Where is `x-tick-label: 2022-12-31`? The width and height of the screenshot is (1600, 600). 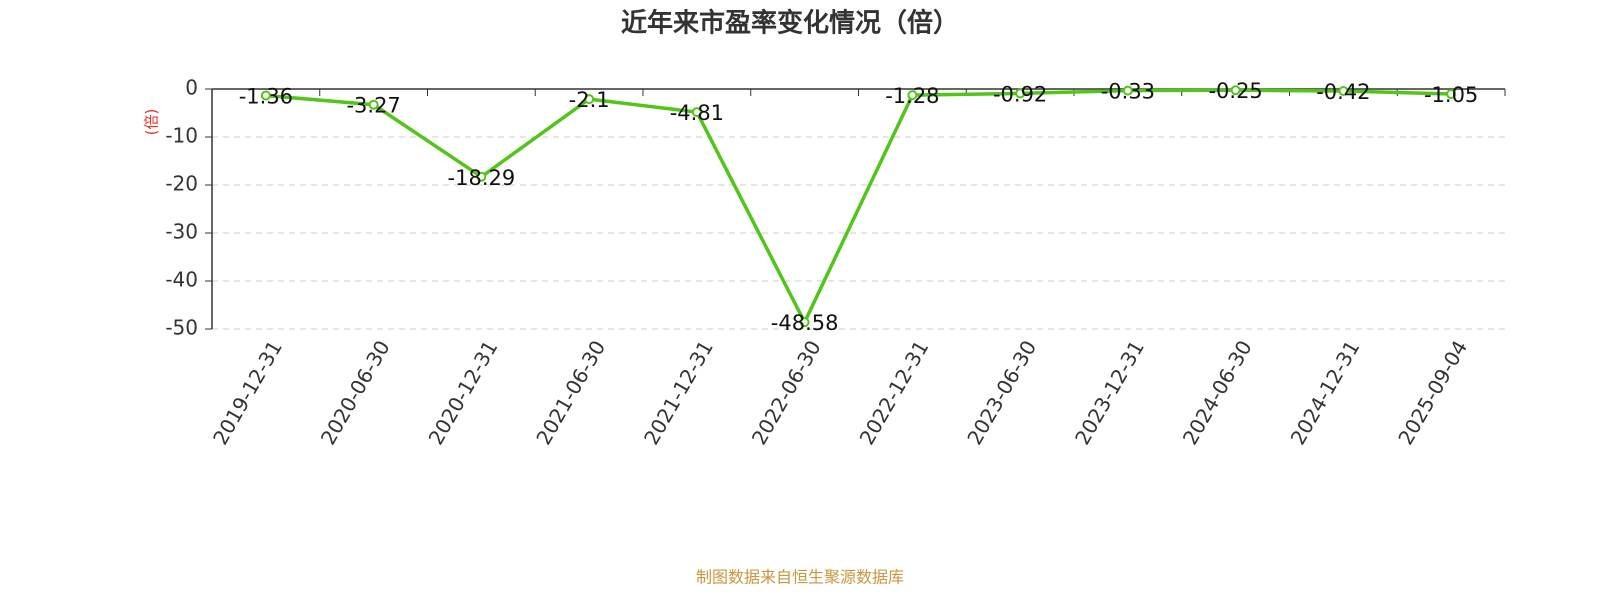
x-tick-label: 2022-12-31 is located at coordinates (894, 392).